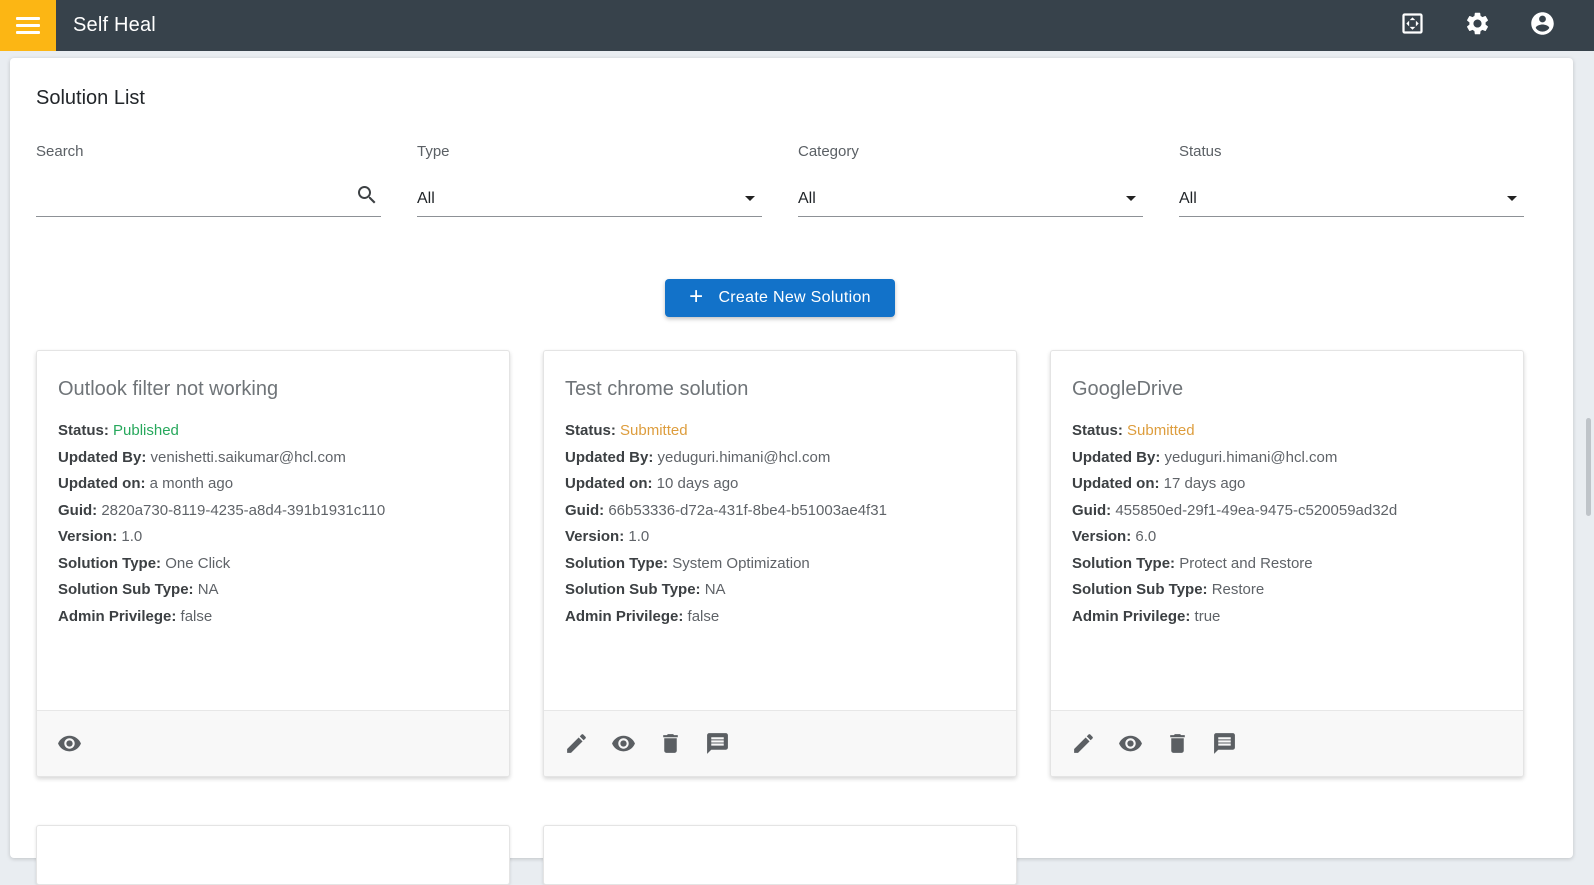 The width and height of the screenshot is (1594, 885). What do you see at coordinates (433, 151) in the screenshot?
I see `type-label: Type` at bounding box center [433, 151].